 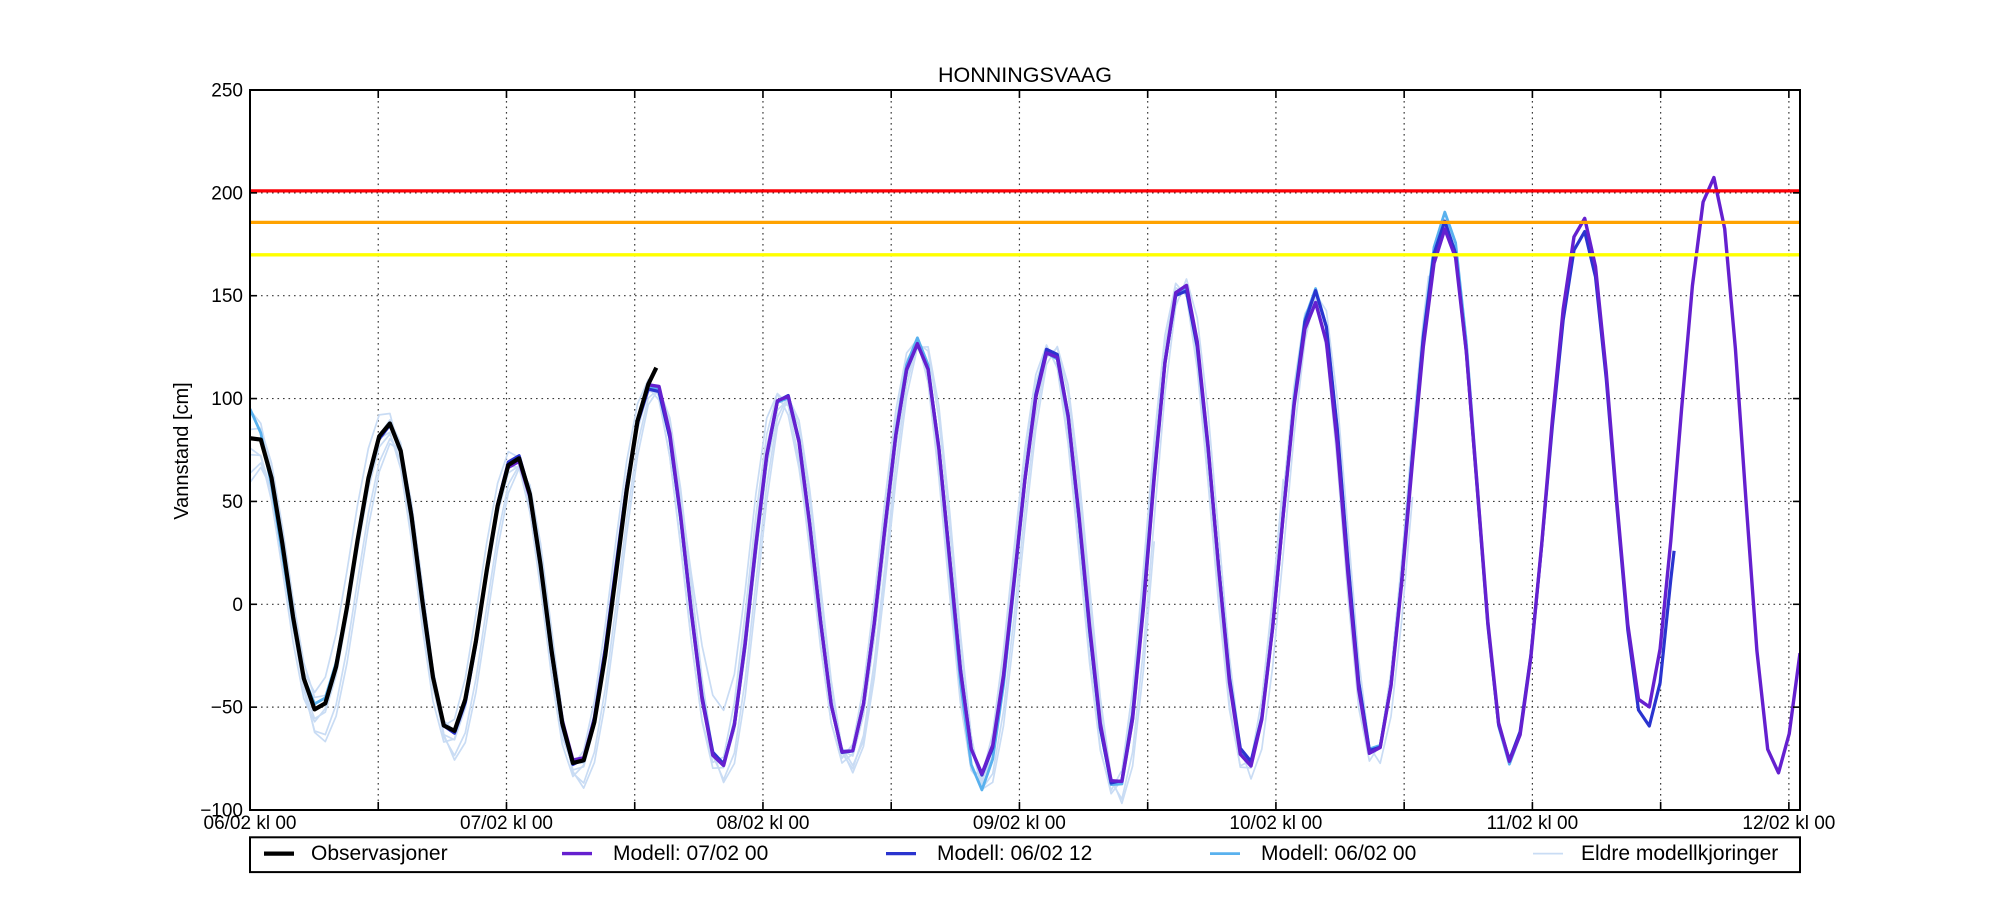 I want to click on svg-text: 0, so click(x=237, y=605).